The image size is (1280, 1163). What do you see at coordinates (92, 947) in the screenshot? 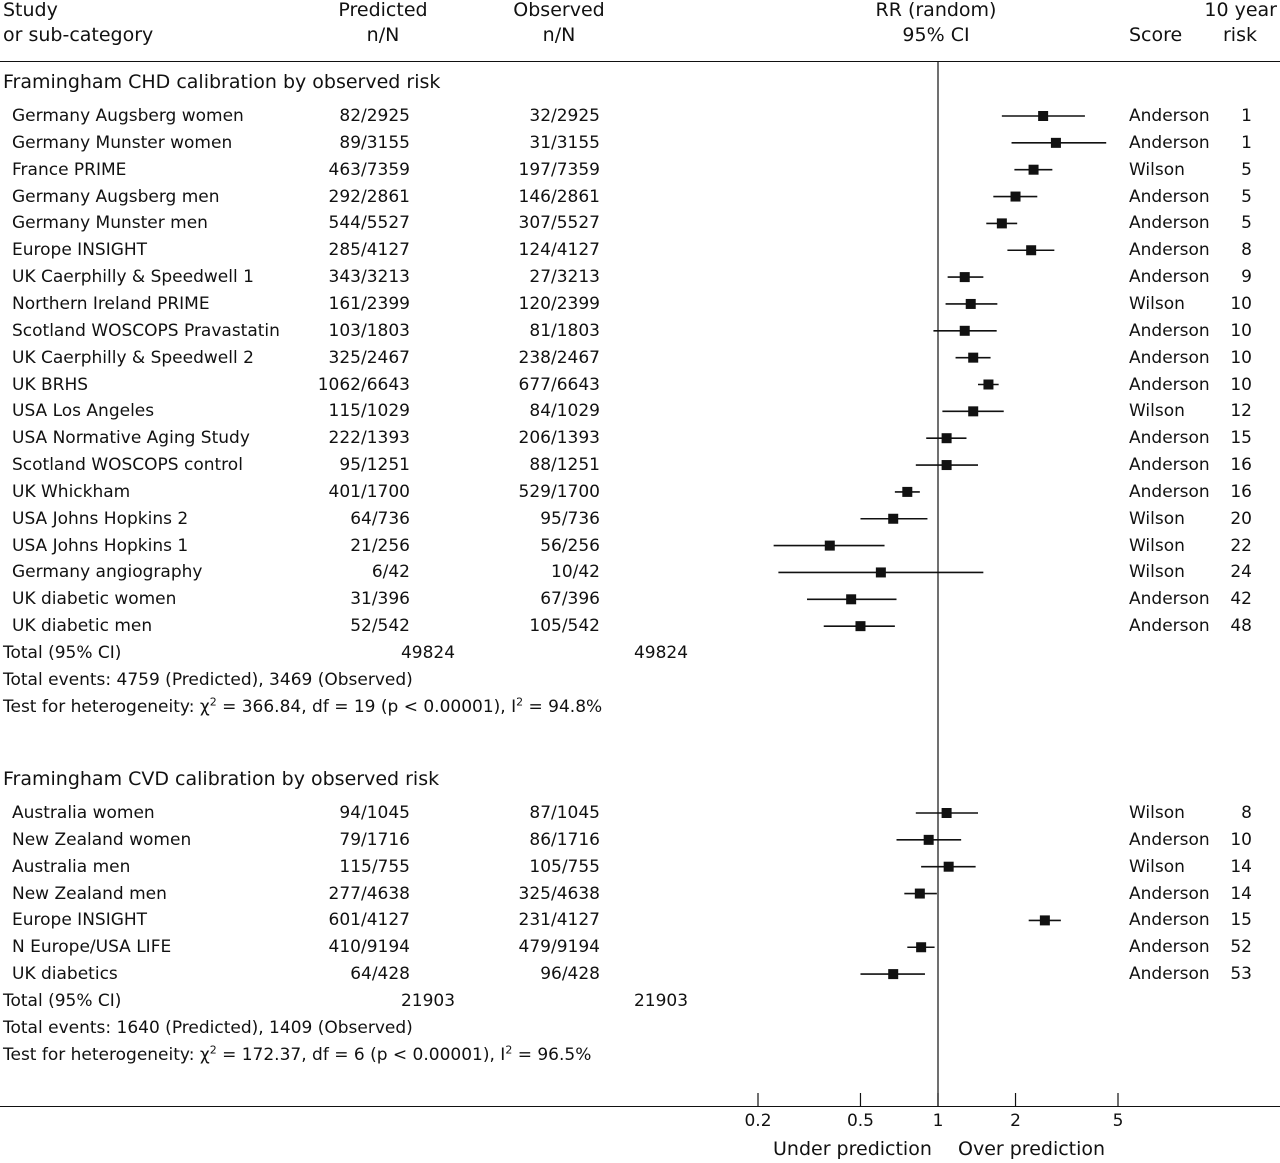
I see `study-name: N Europe/USA LIFE` at bounding box center [92, 947].